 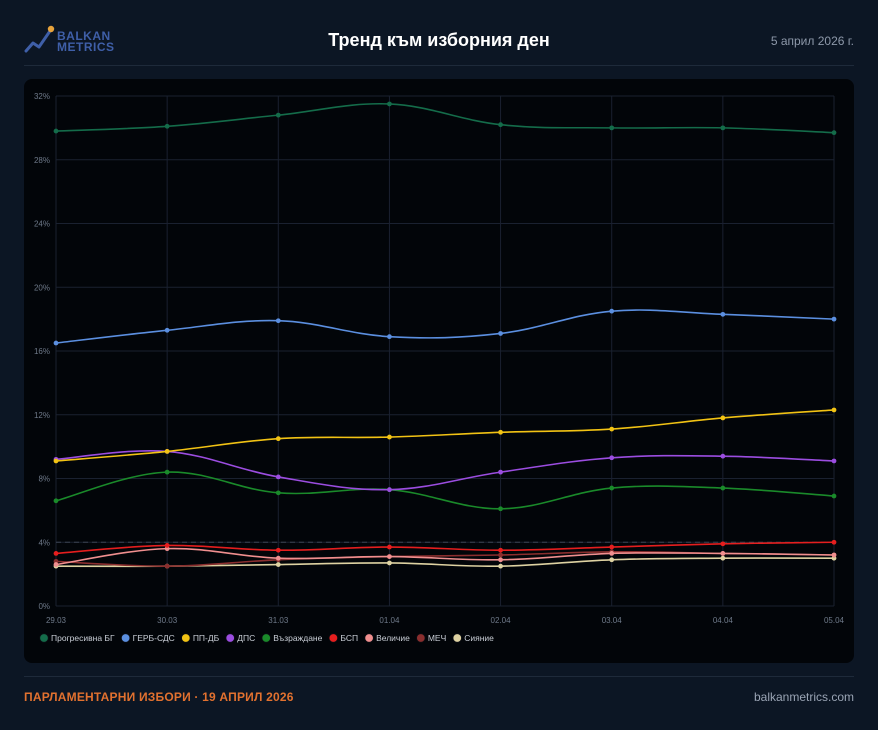 What do you see at coordinates (84, 36) in the screenshot?
I see `logo-line1: BALKAN` at bounding box center [84, 36].